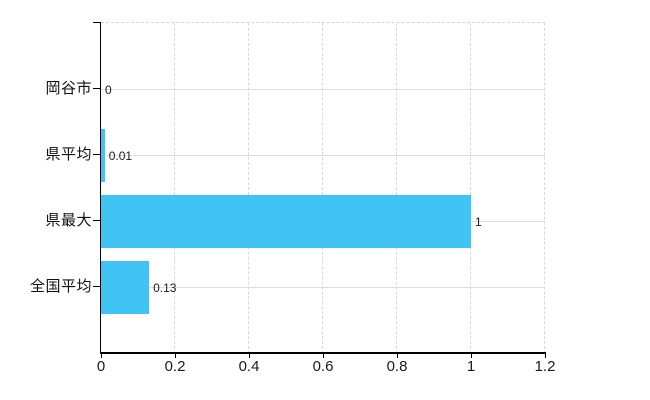 The height and width of the screenshot is (400, 650). I want to click on x-axis-line, so click(322, 353).